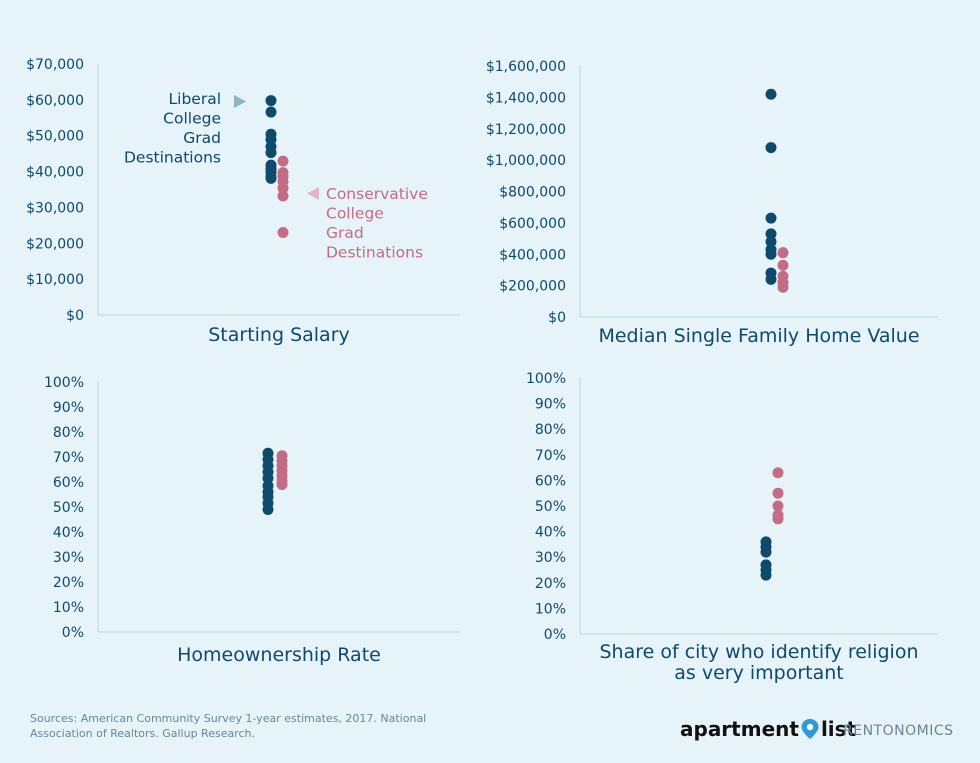 The width and height of the screenshot is (980, 763). What do you see at coordinates (55, 280) in the screenshot?
I see `y-tick-label: $10,000` at bounding box center [55, 280].